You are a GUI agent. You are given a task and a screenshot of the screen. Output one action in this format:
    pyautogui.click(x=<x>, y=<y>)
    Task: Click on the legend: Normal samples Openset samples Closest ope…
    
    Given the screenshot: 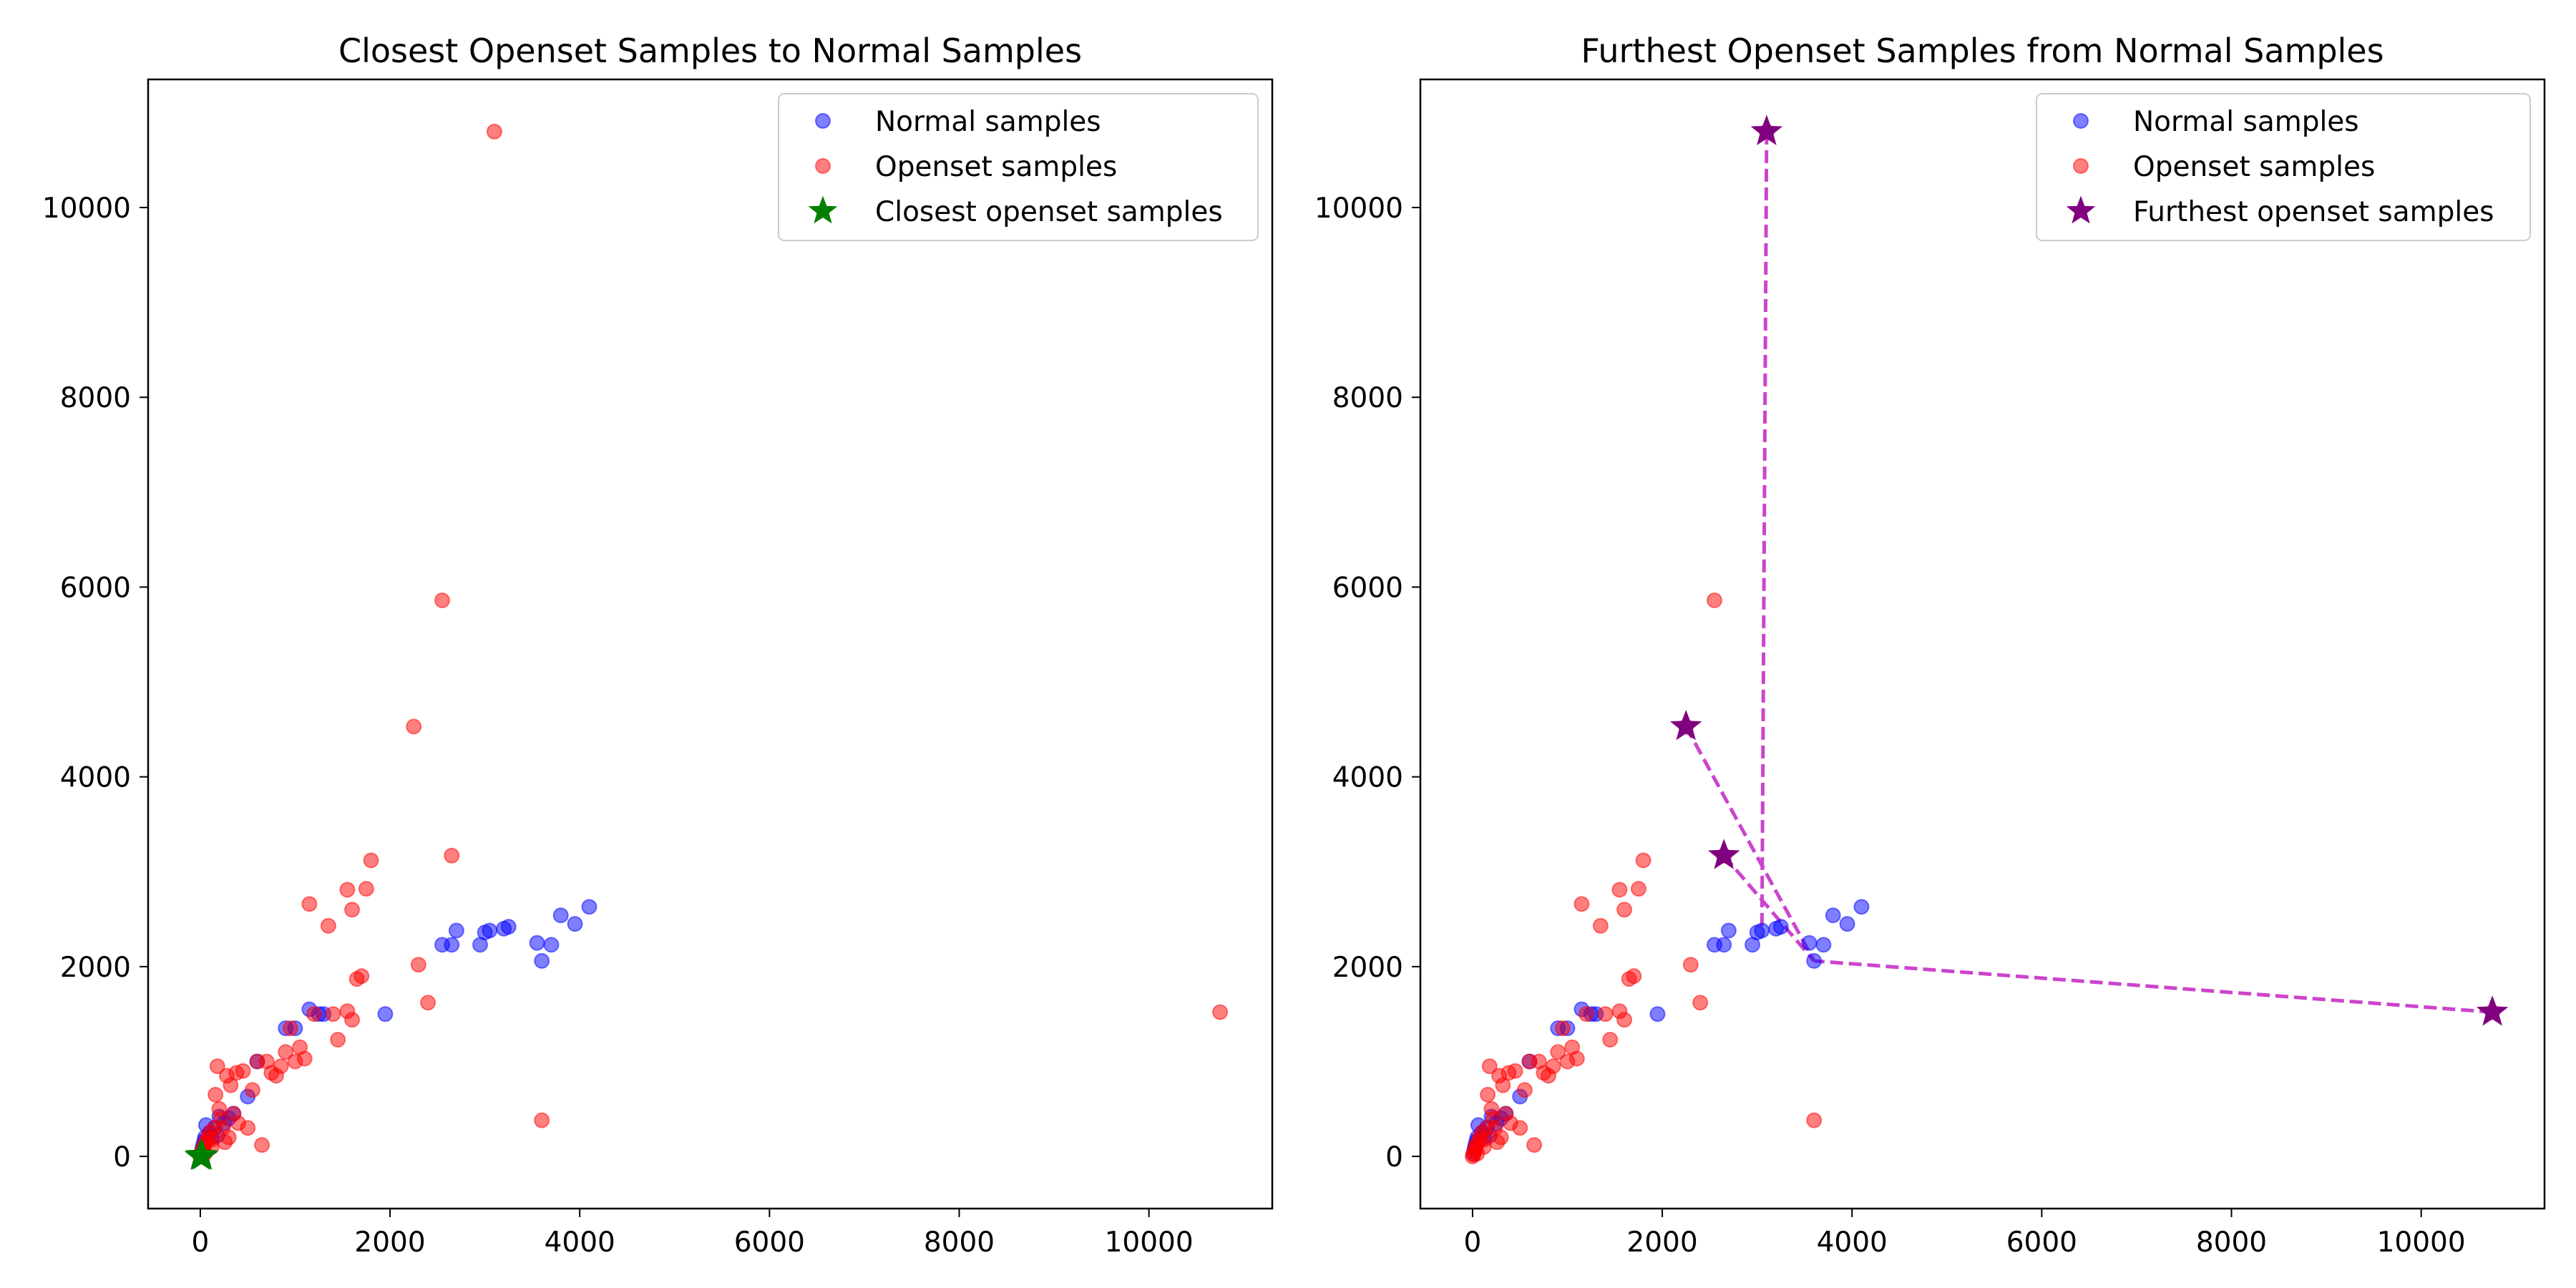 What is the action you would take?
    pyautogui.click(x=1018, y=167)
    